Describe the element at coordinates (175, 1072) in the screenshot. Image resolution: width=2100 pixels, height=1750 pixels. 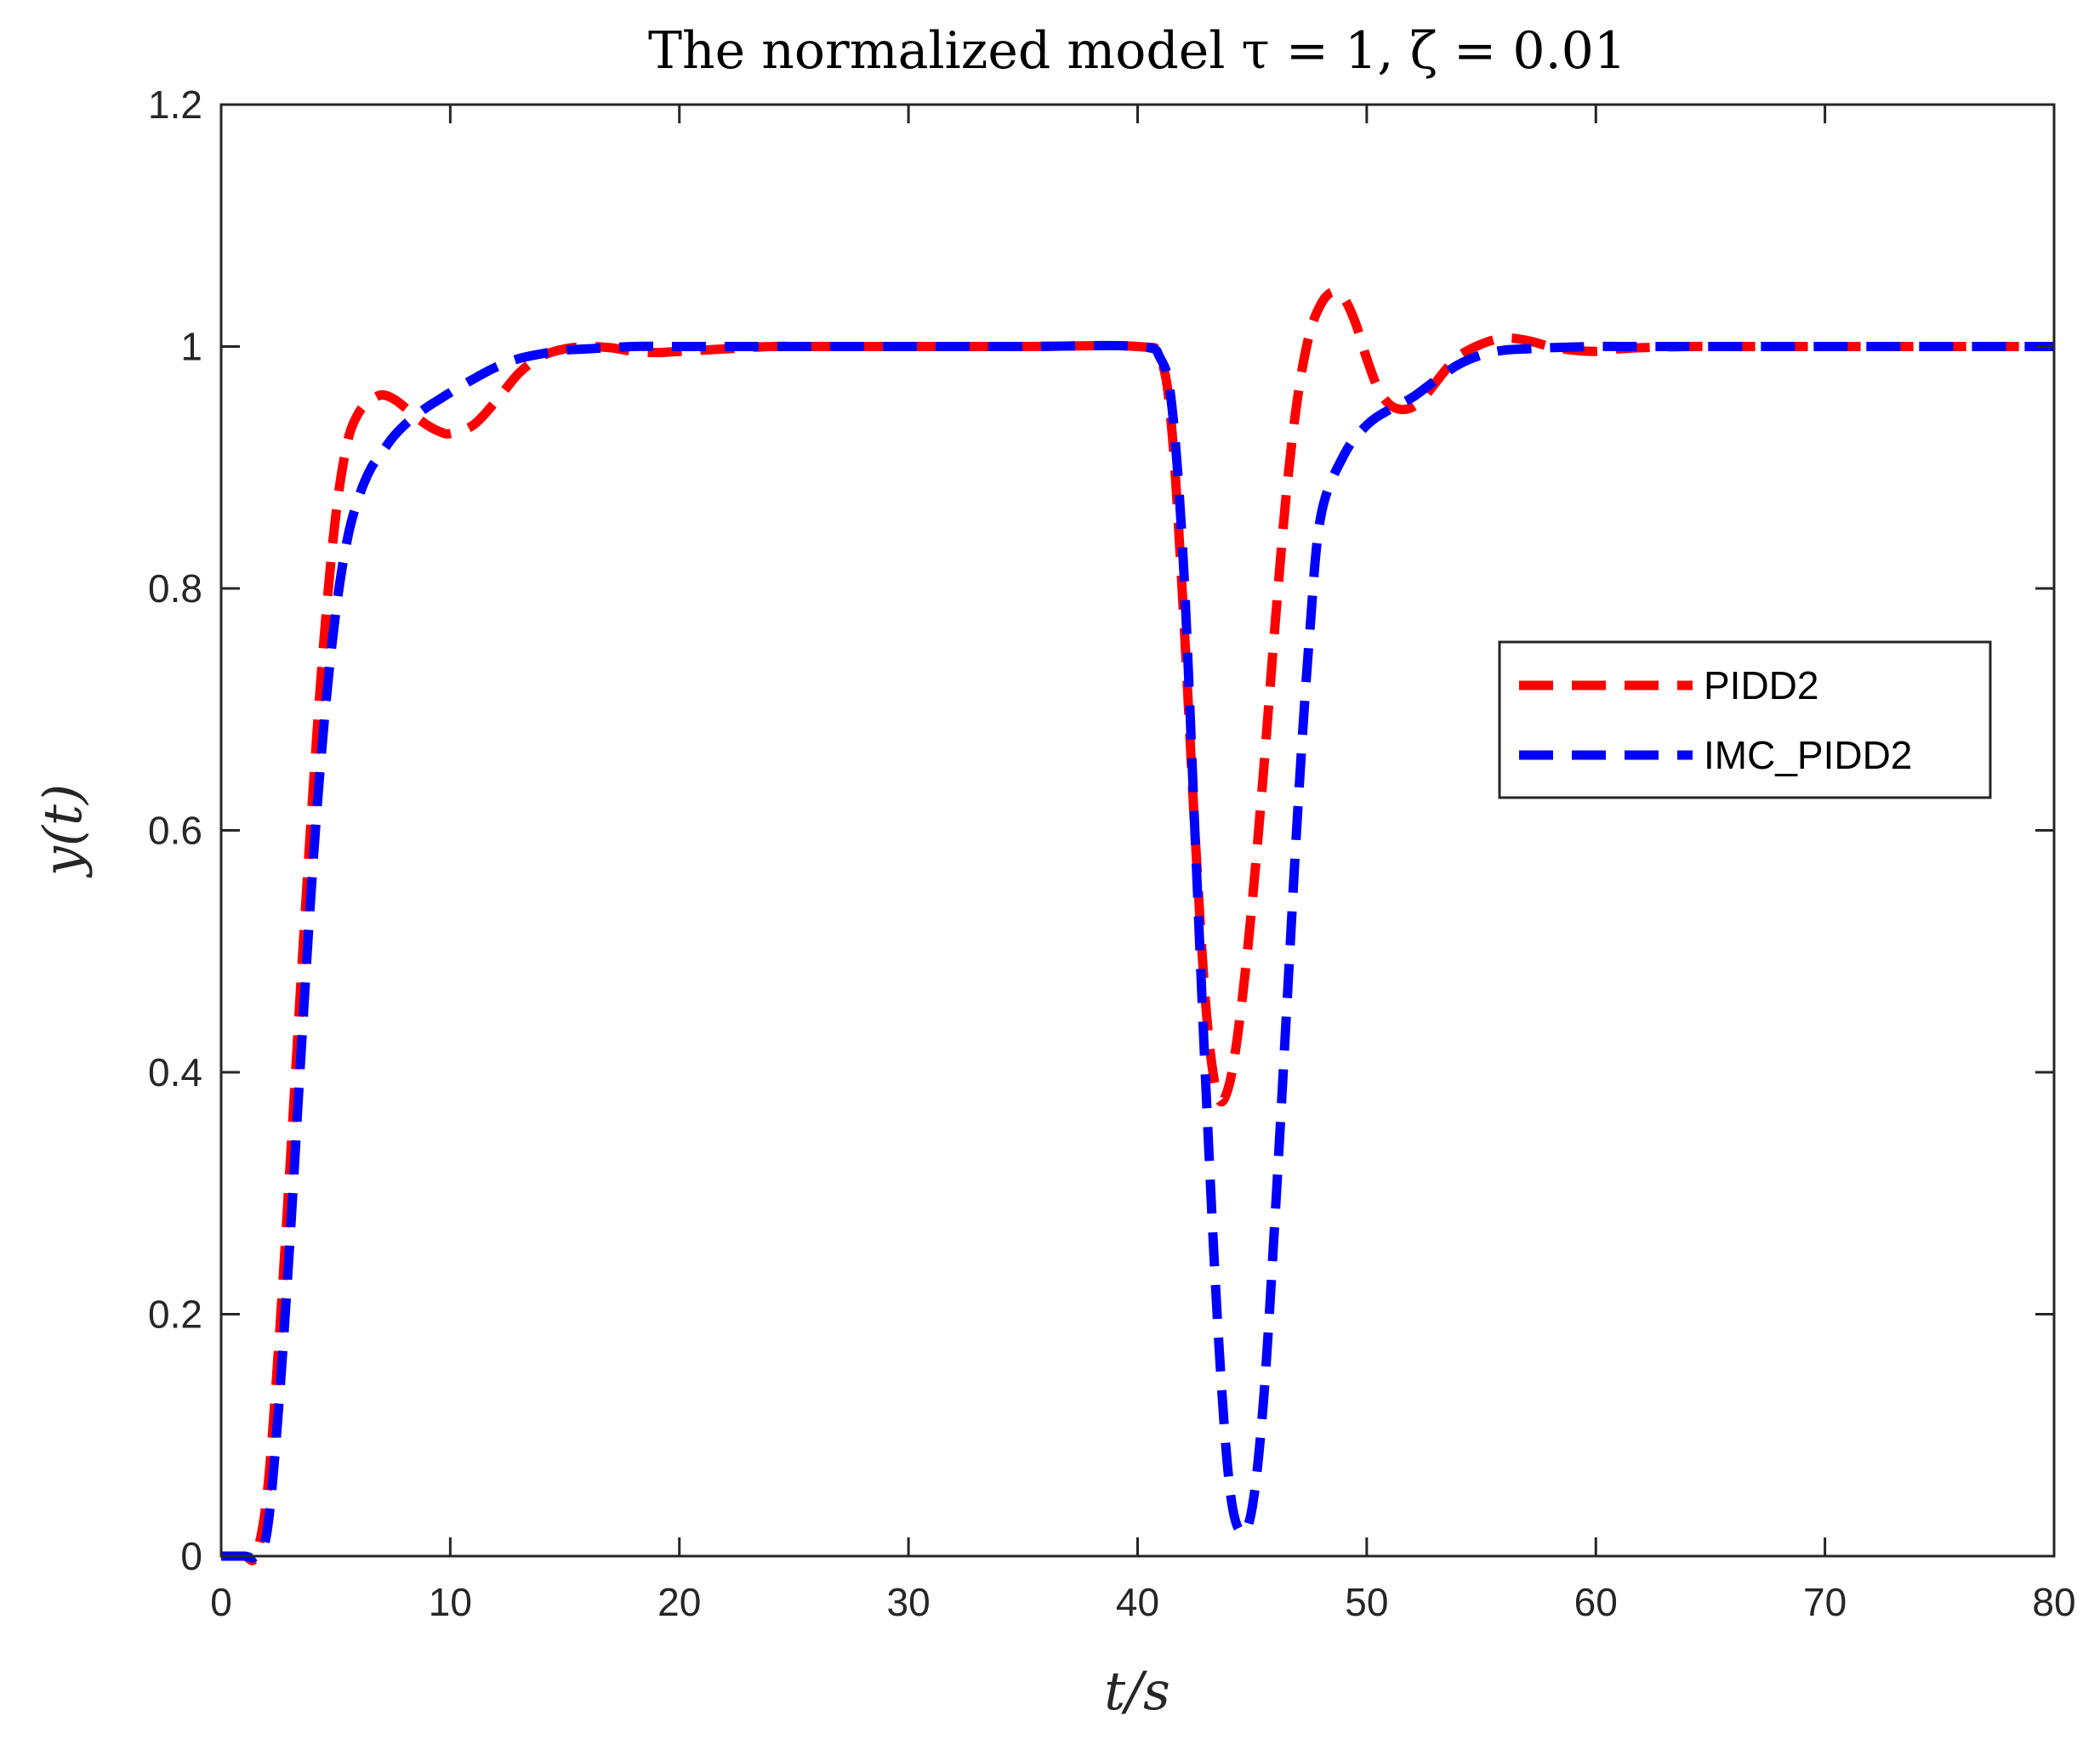
I see `y-tick-label: 0.4` at that location.